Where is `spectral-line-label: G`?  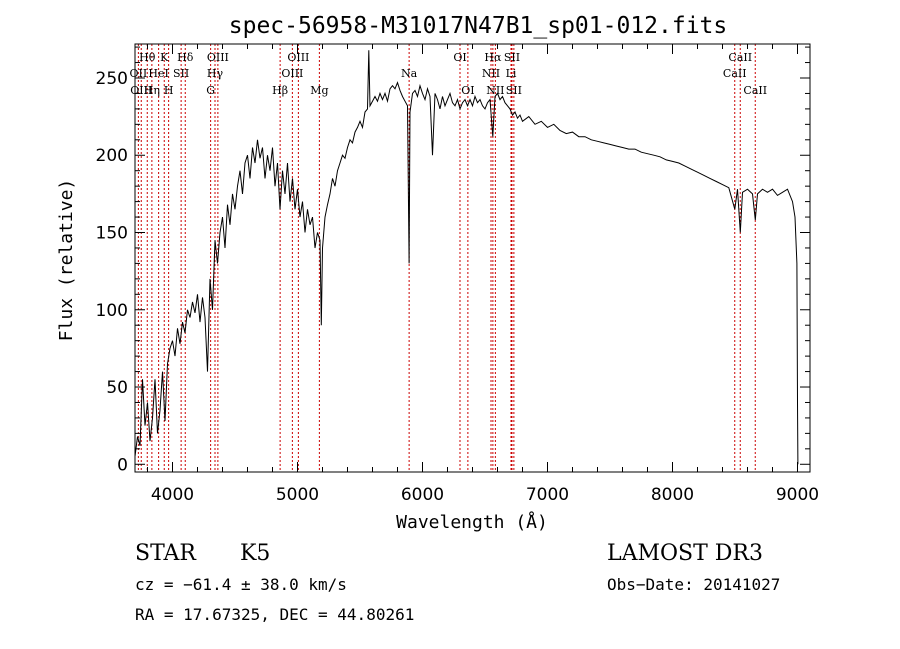 spectral-line-label: G is located at coordinates (210, 90).